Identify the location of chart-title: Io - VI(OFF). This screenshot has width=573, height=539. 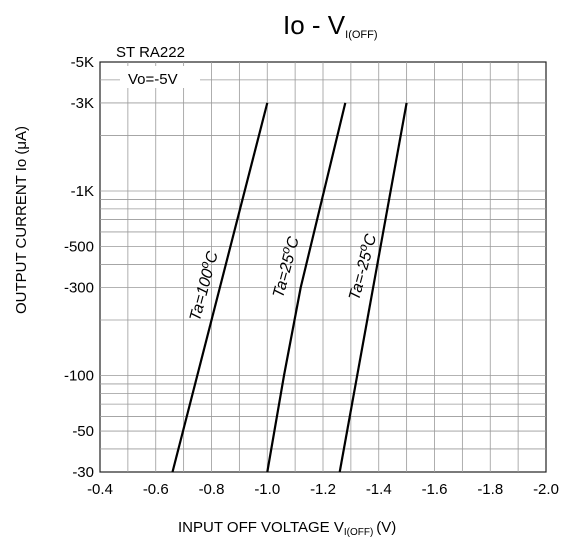
(330, 25).